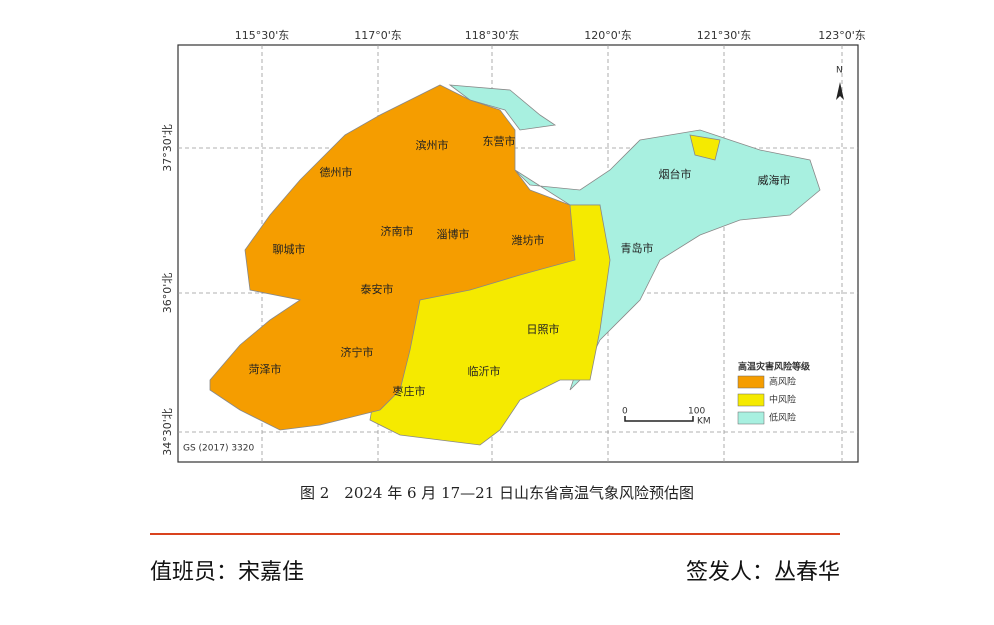 Image resolution: width=994 pixels, height=625 pixels. Describe the element at coordinates (839, 71) in the screenshot. I see `north-label: N` at that location.